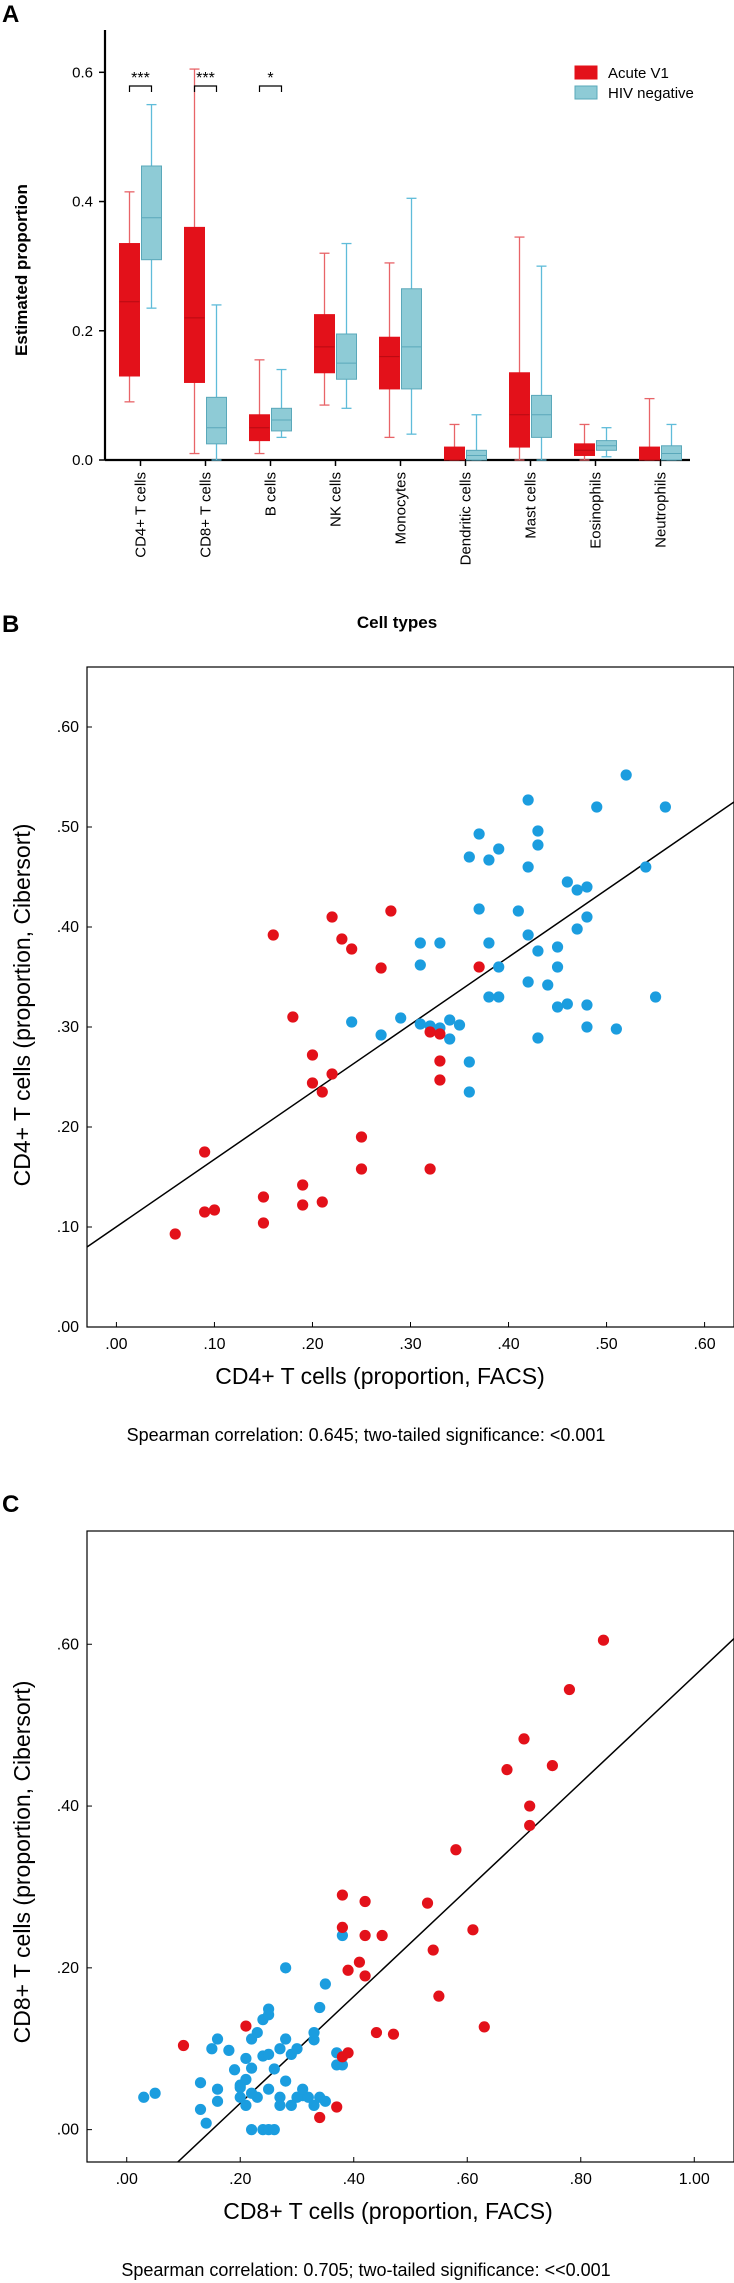 The image size is (734, 2283). I want to click on ytick-label: .50, so click(68, 827).